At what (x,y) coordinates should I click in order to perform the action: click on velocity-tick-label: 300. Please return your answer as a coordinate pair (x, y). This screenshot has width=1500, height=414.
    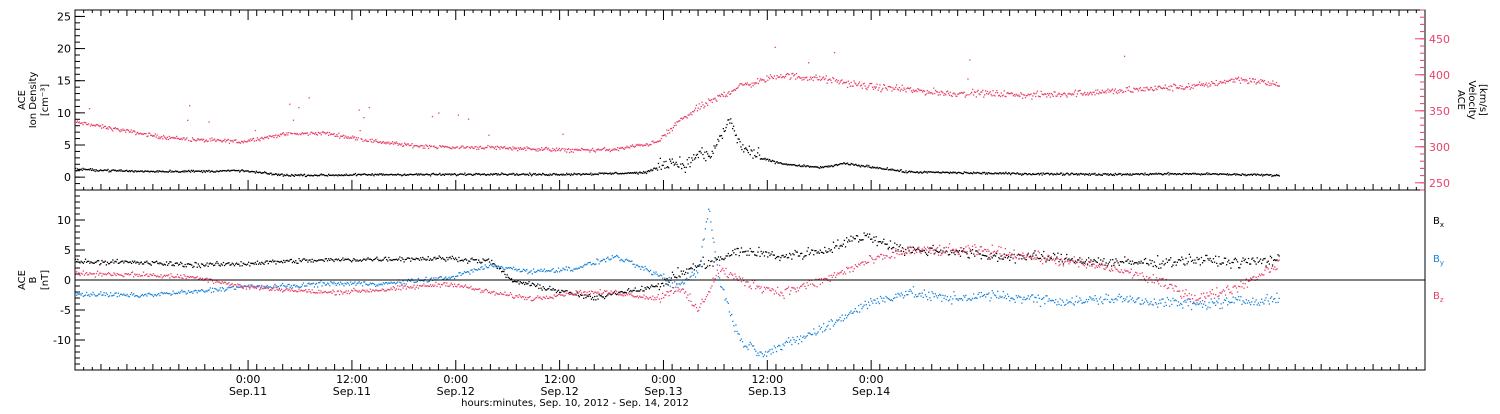
    Looking at the image, I should click on (1439, 147).